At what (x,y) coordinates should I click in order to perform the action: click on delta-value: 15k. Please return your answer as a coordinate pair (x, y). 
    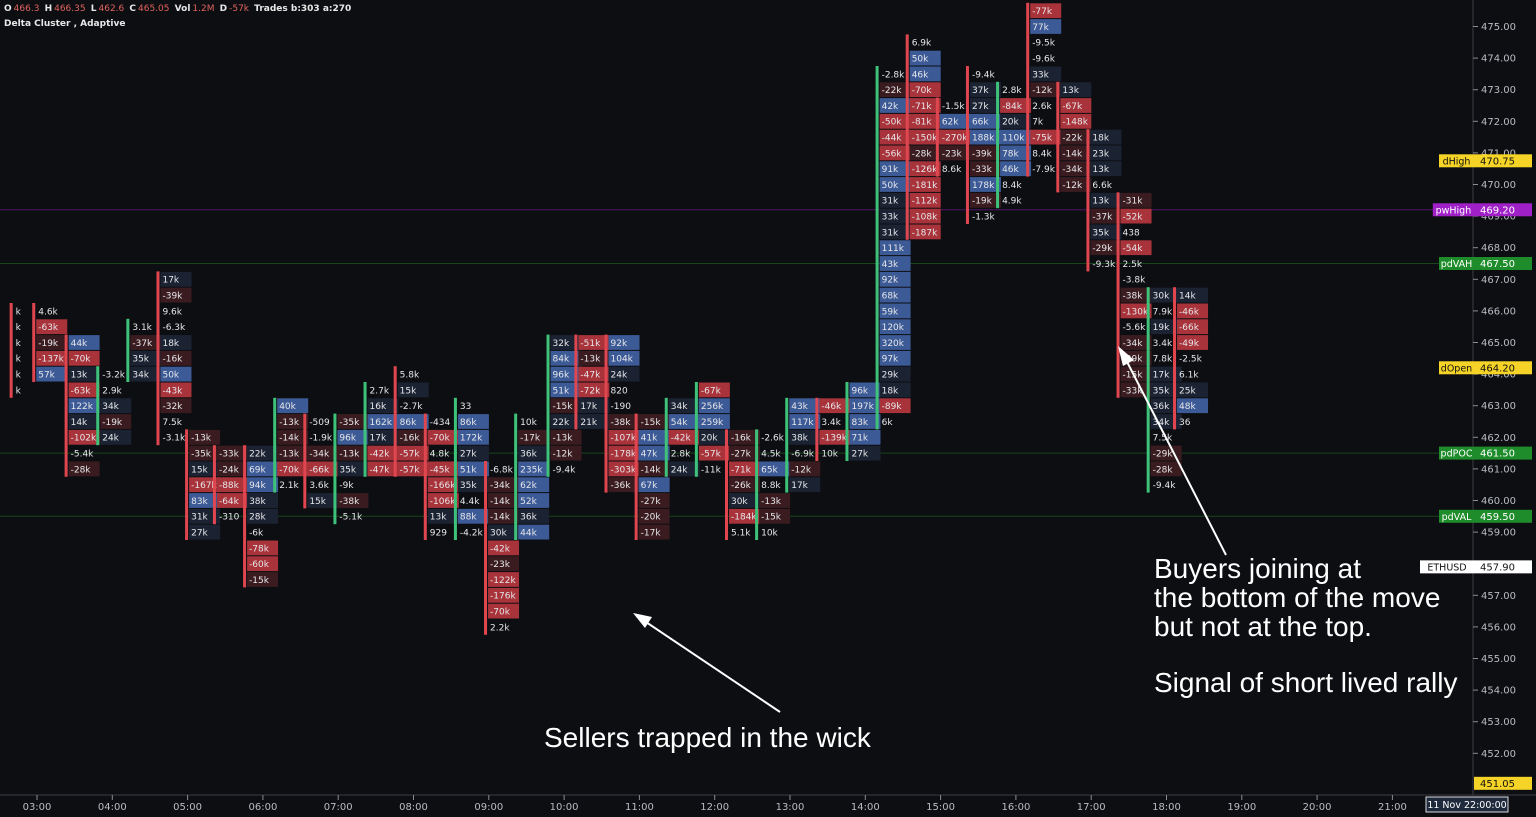
    Looking at the image, I should click on (199, 470).